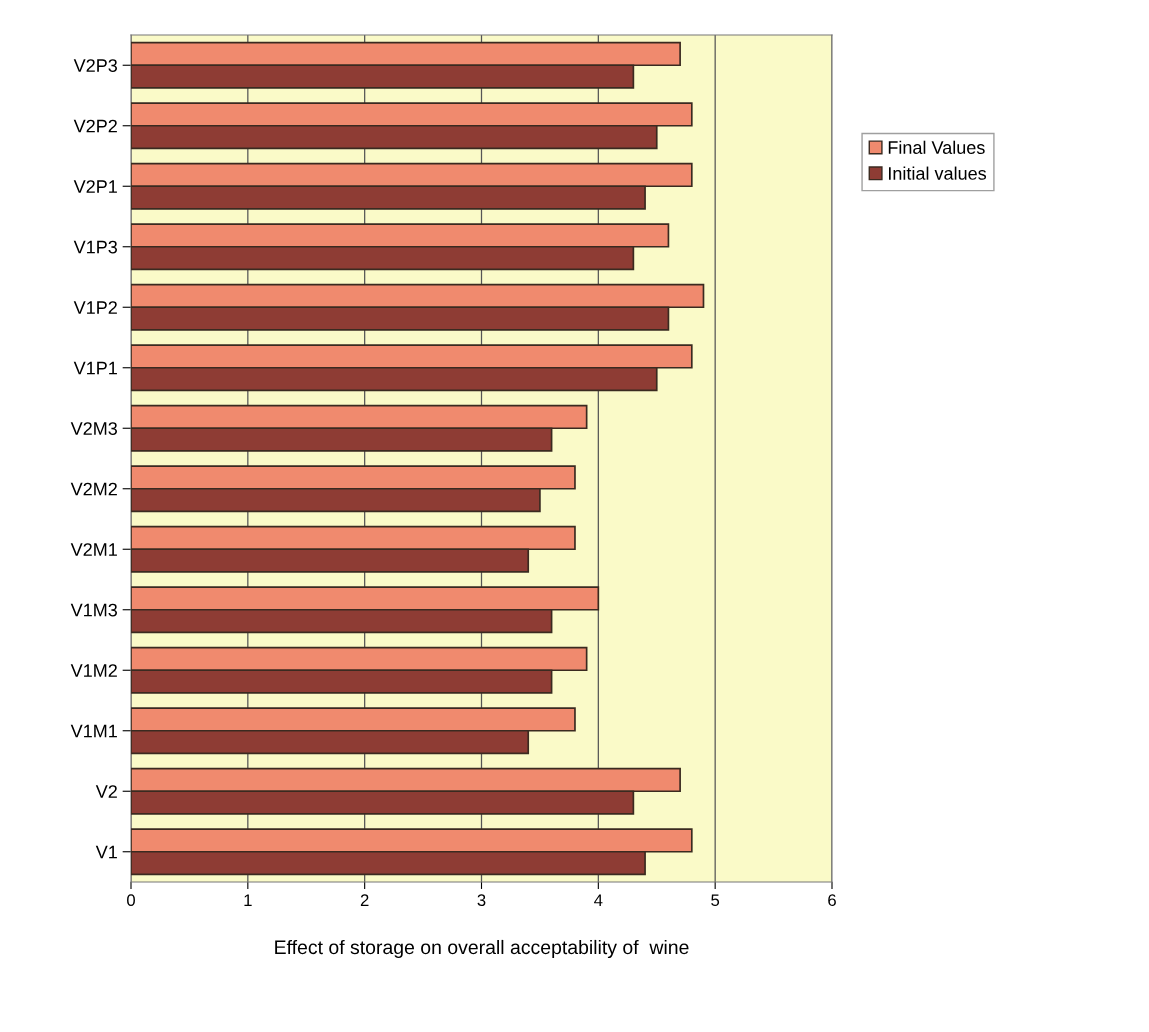 The height and width of the screenshot is (1032, 1149). What do you see at coordinates (95, 126) in the screenshot?
I see `y-tick-label: V2P2` at bounding box center [95, 126].